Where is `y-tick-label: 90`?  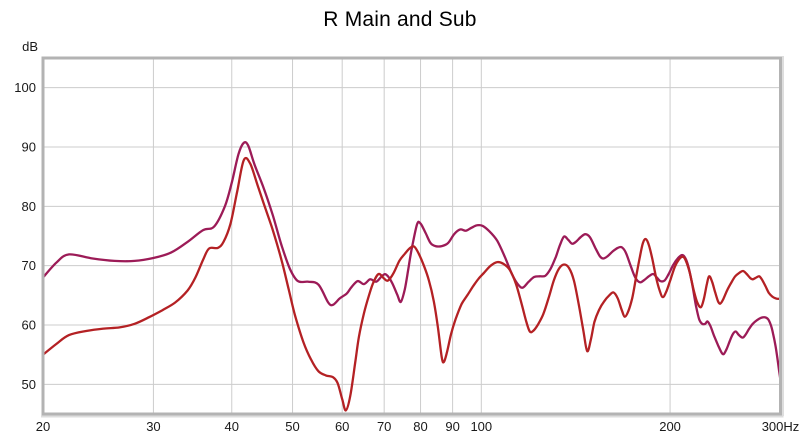 y-tick-label: 90 is located at coordinates (29, 147).